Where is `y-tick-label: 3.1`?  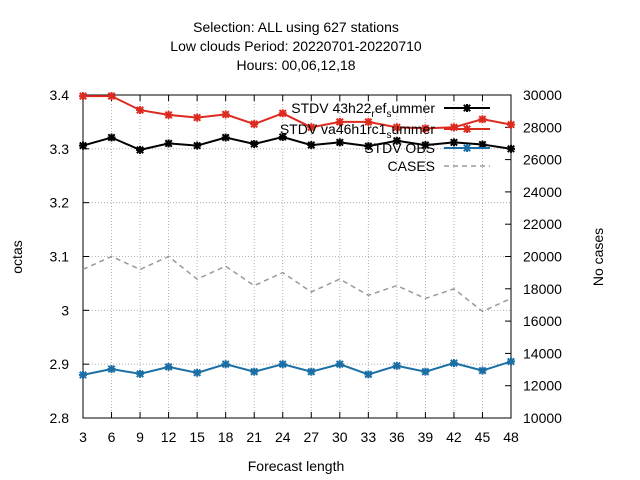 y-tick-label: 3.1 is located at coordinates (60, 257).